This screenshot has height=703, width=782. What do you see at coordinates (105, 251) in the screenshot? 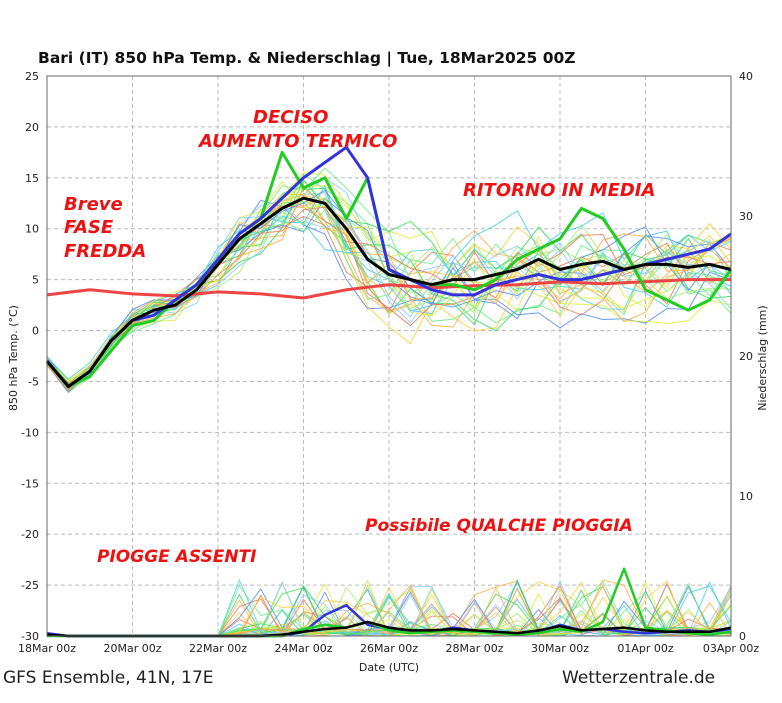
I see `annotation-fredda: FREDDA` at bounding box center [105, 251].